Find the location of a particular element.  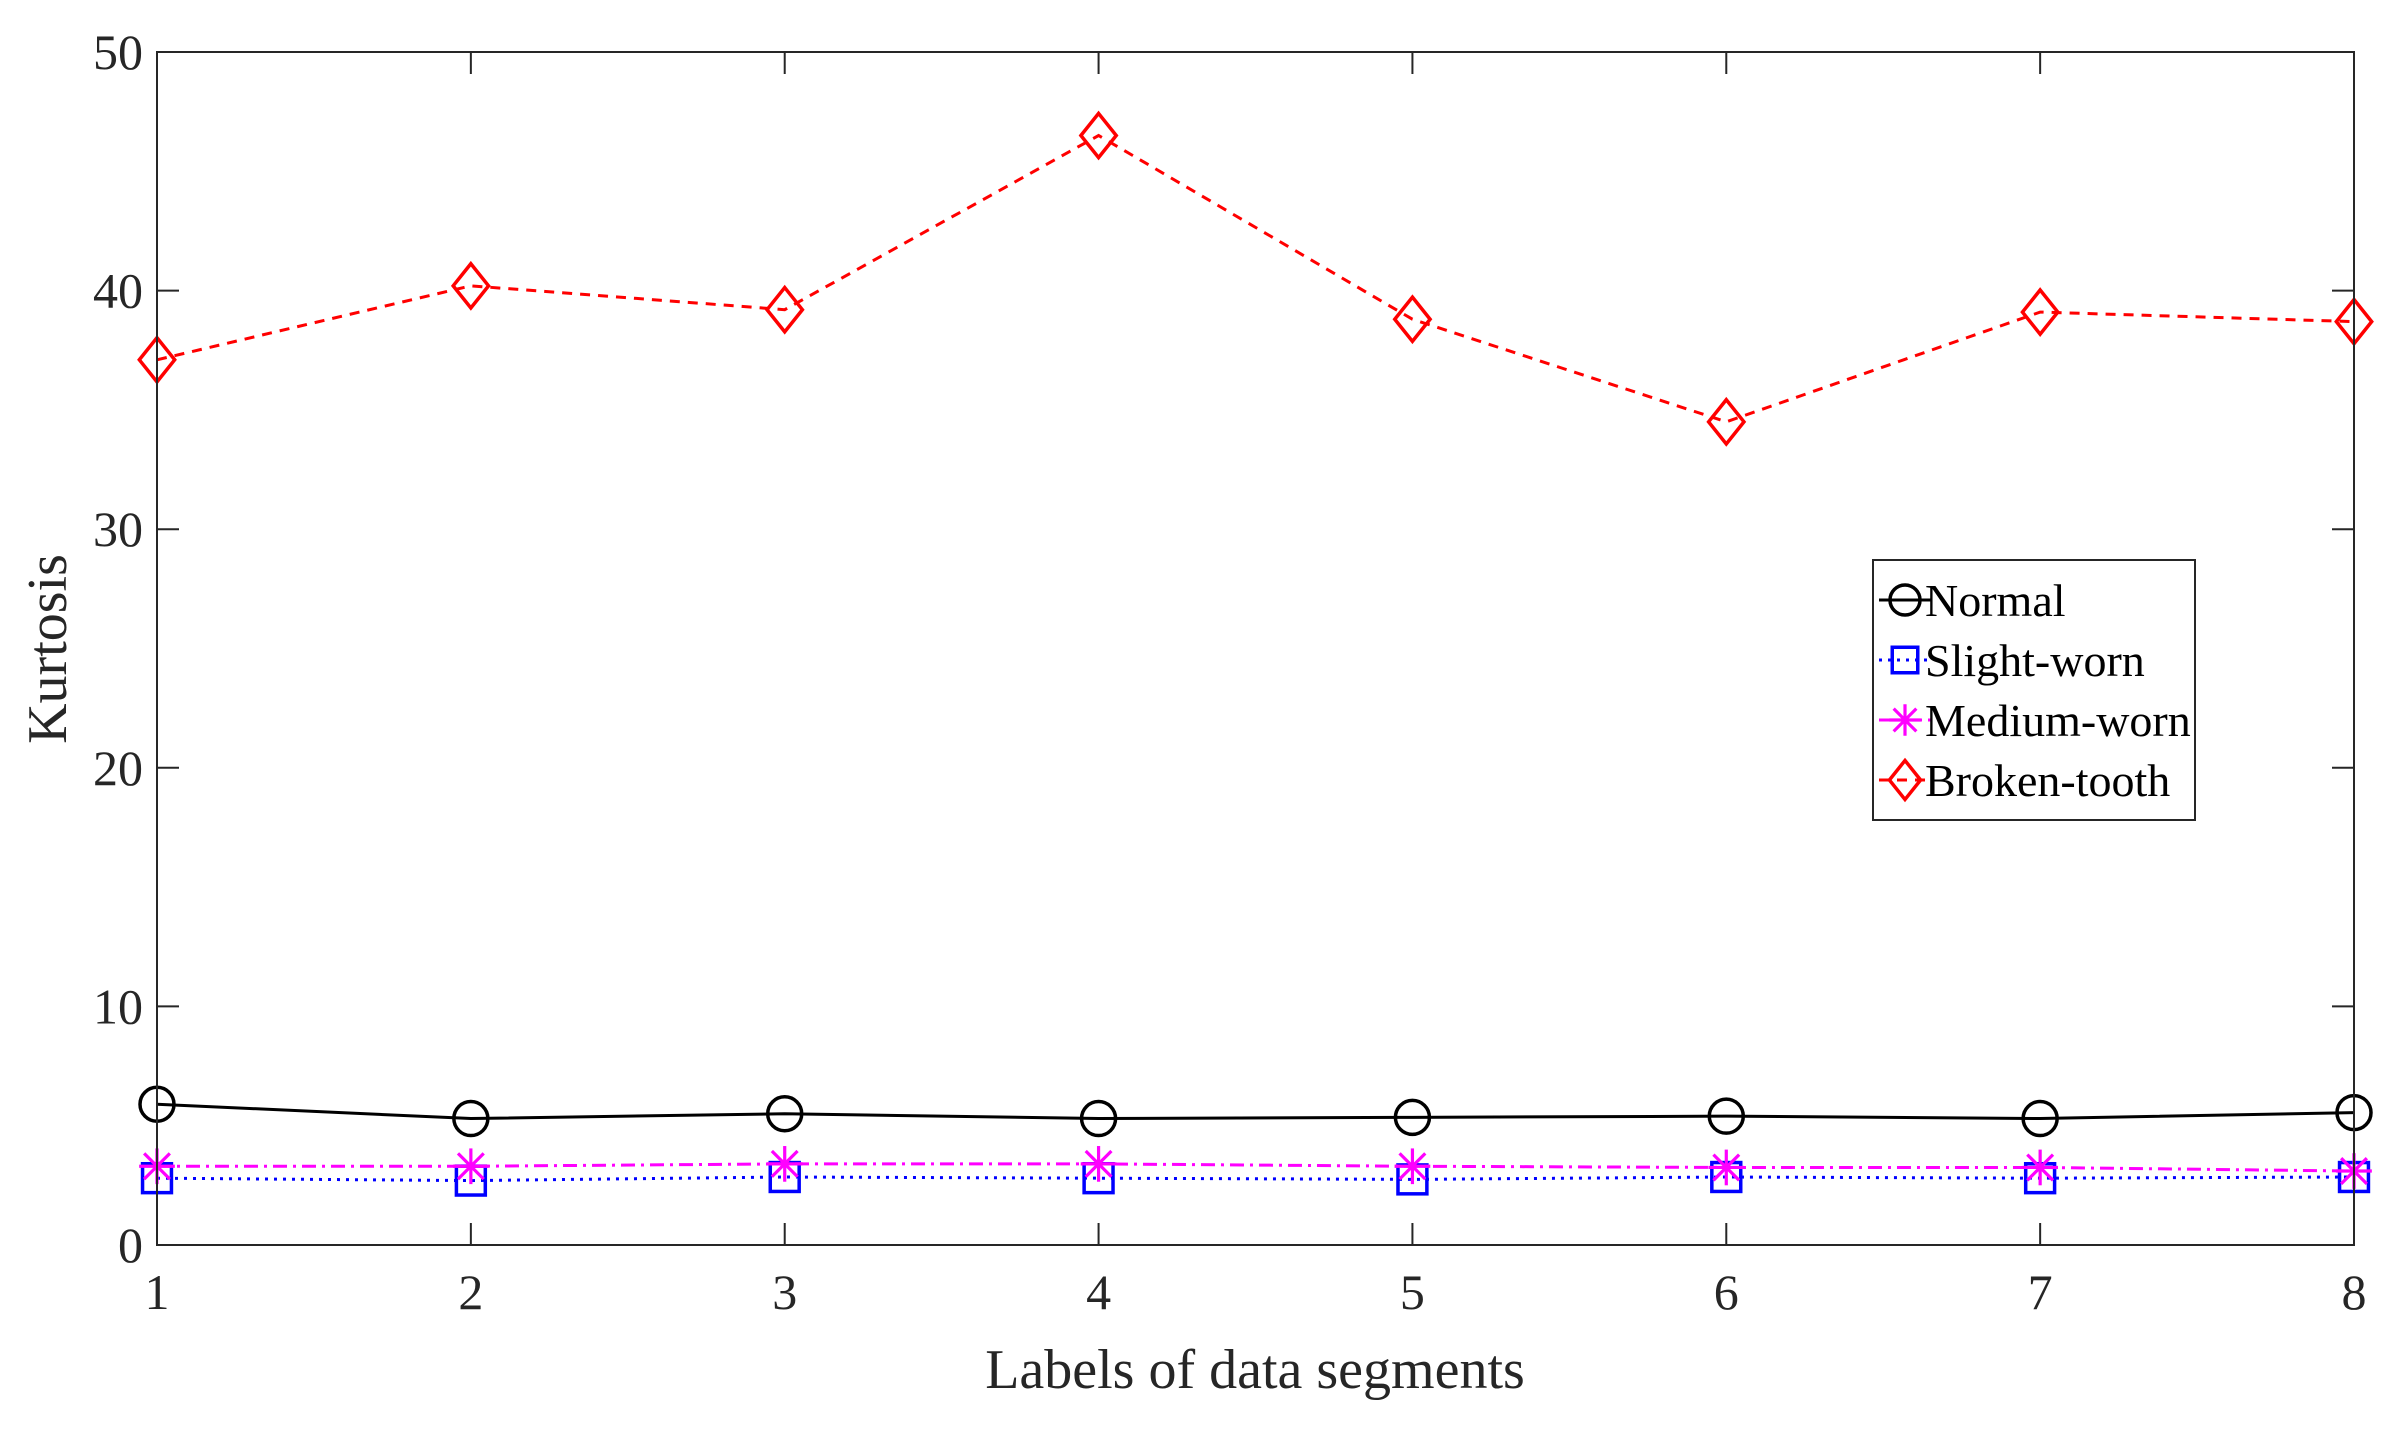

x-axis-label: Labels of data segments is located at coordinates (1255, 1370).